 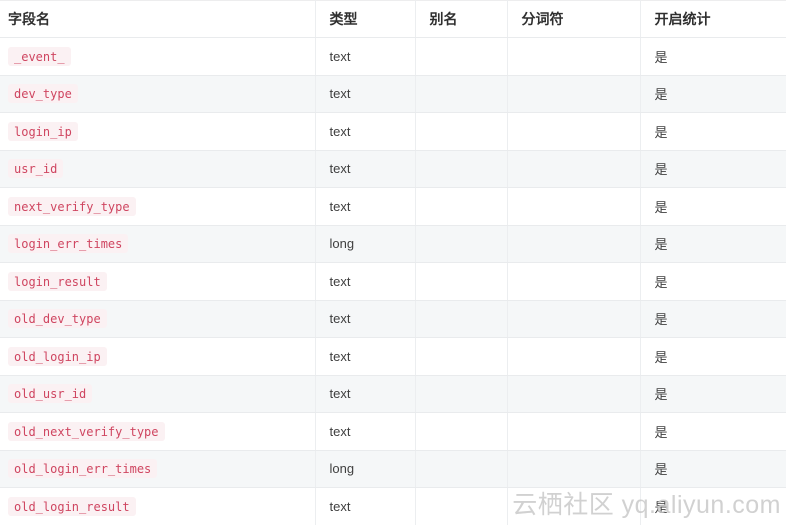 I want to click on field-name-code: dev_type, so click(x=43, y=94).